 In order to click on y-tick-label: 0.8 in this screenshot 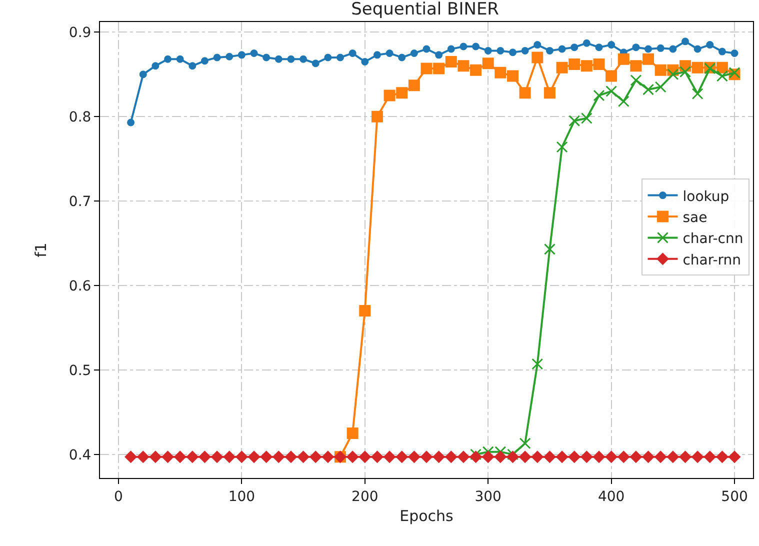, I will do `click(80, 117)`.